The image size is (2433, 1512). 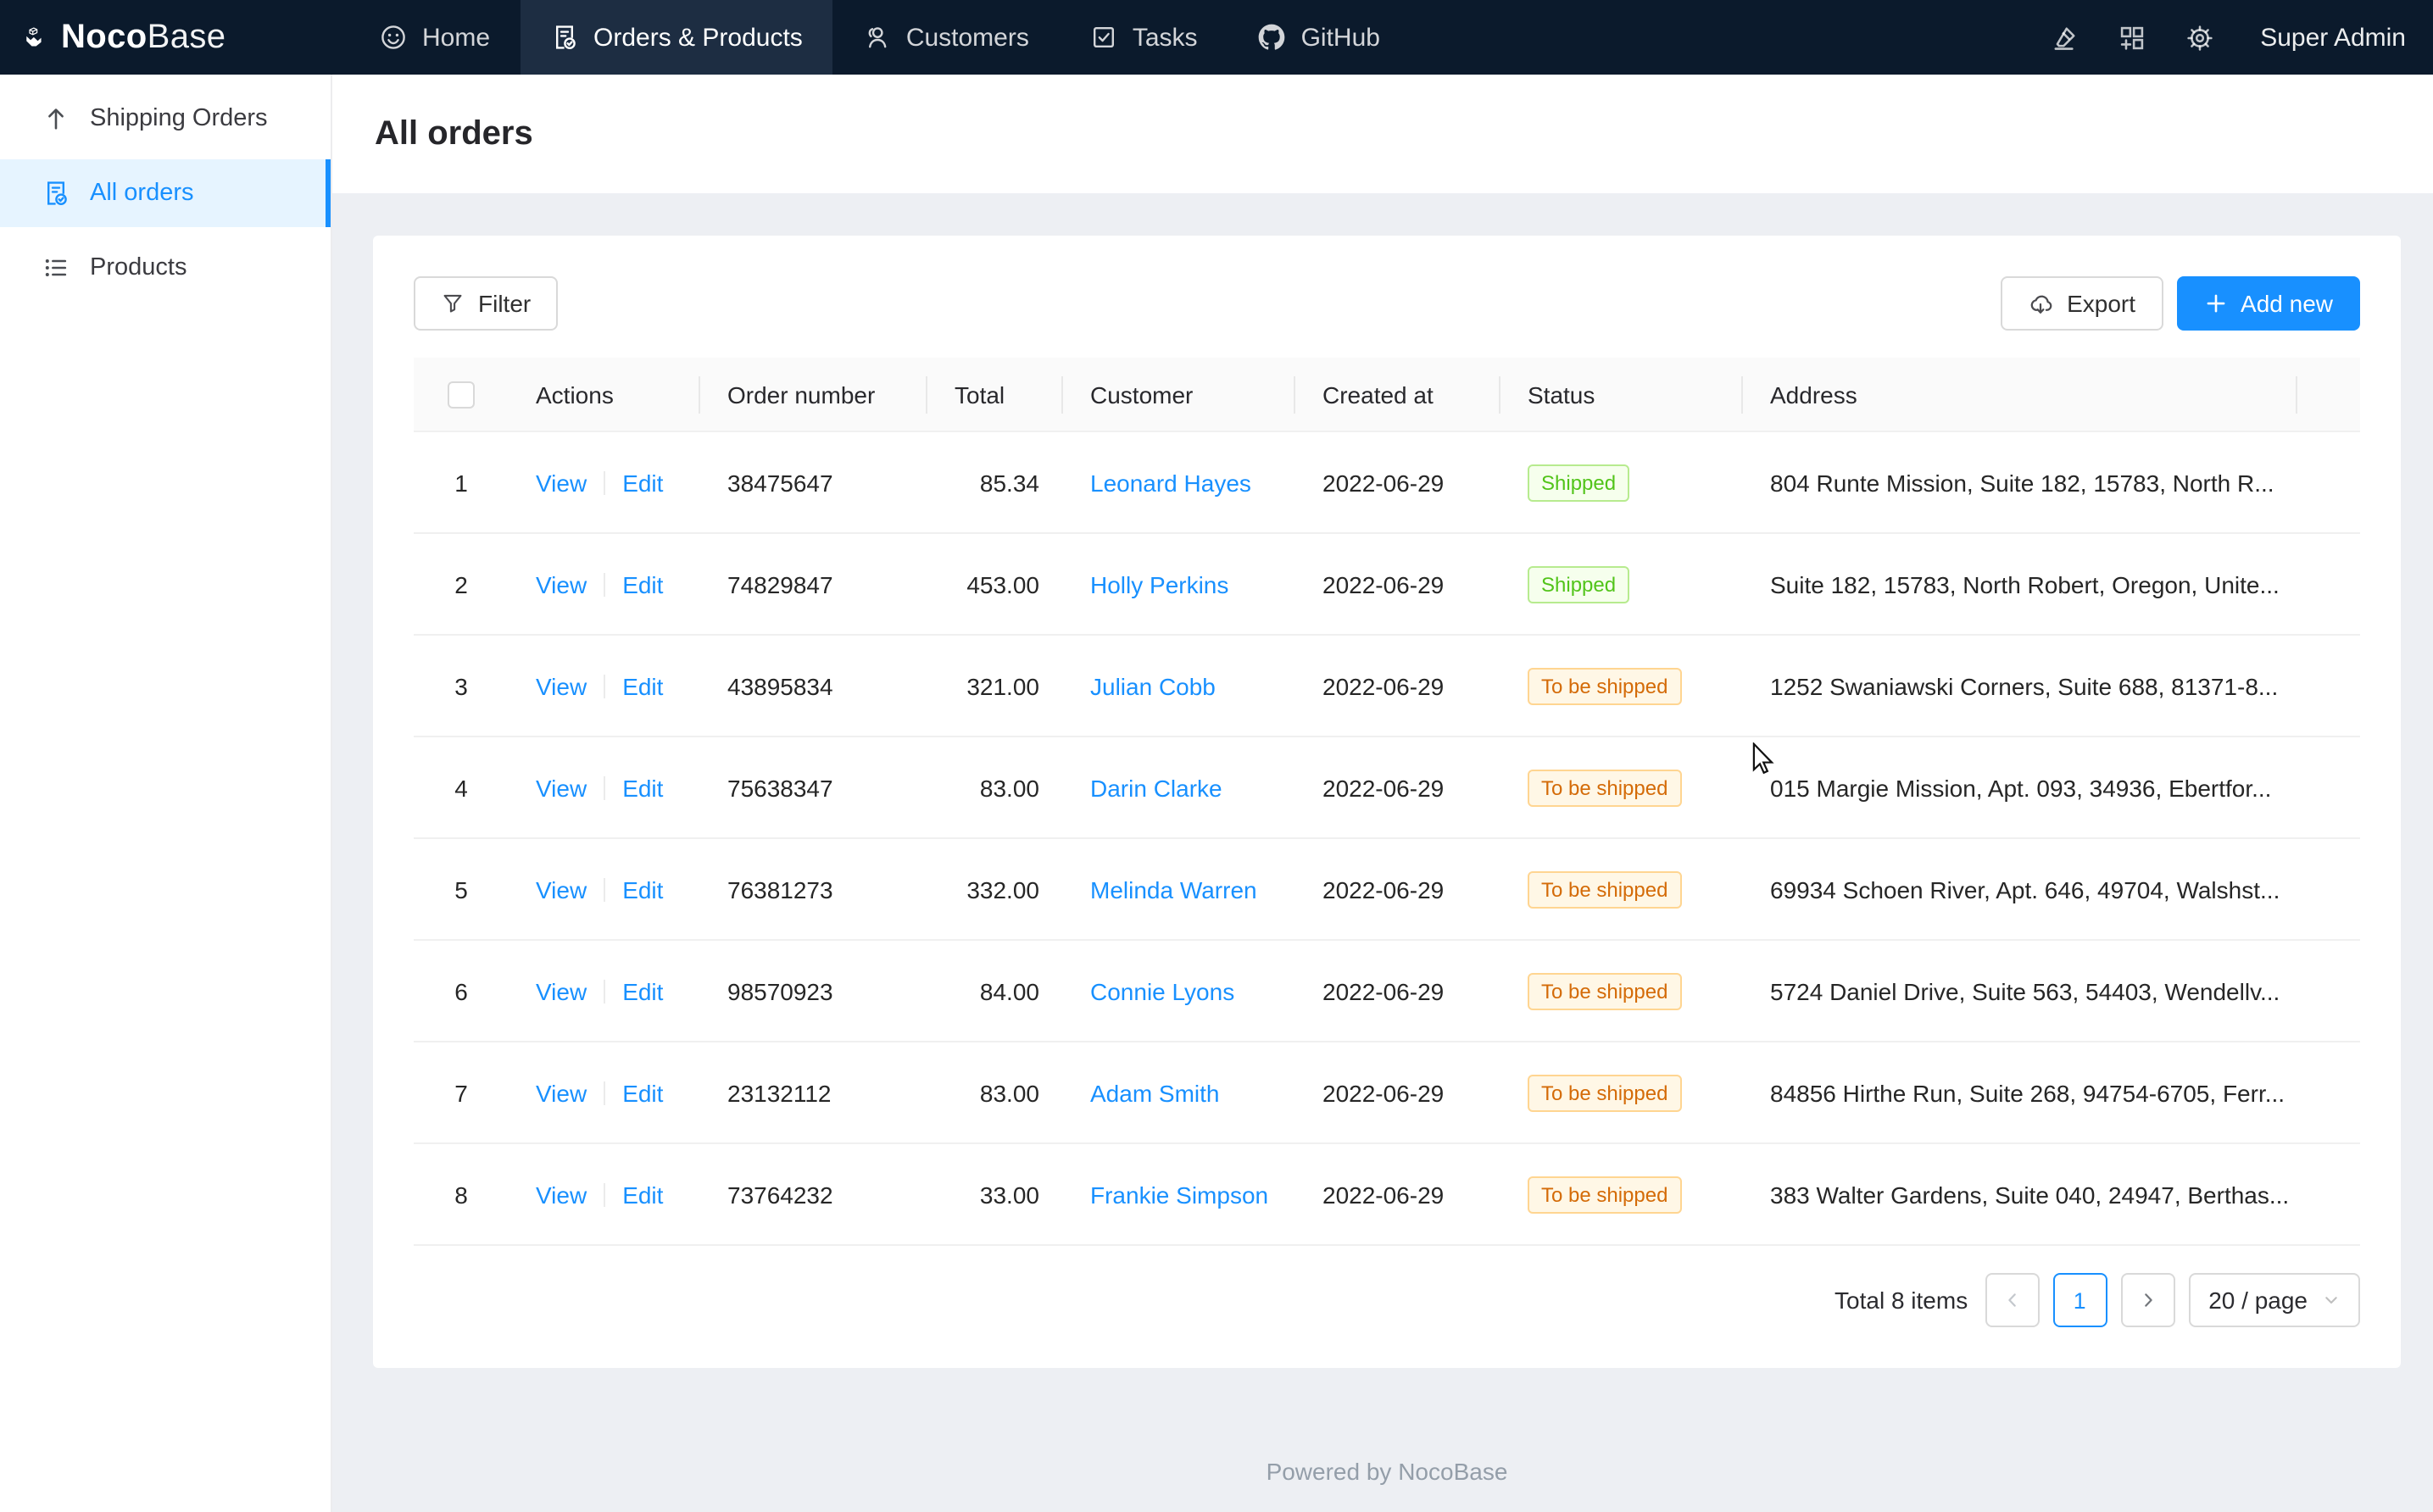 I want to click on nav-item-orders-products: Orders & Products, so click(x=677, y=37).